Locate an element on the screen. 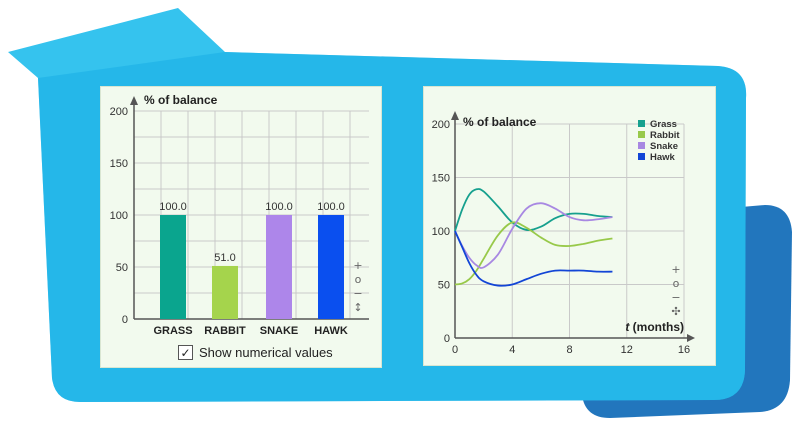 This screenshot has width=800, height=424. category-label: HAWK is located at coordinates (331, 331).